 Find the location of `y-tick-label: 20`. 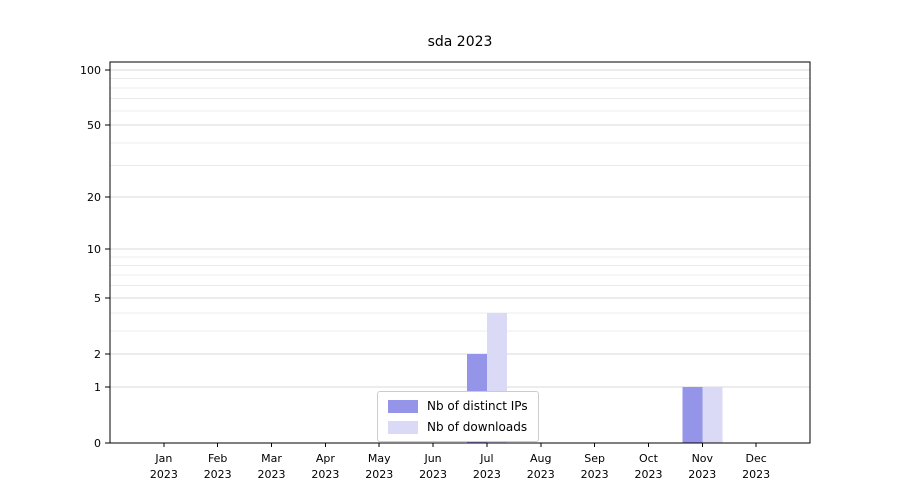

y-tick-label: 20 is located at coordinates (94, 197).